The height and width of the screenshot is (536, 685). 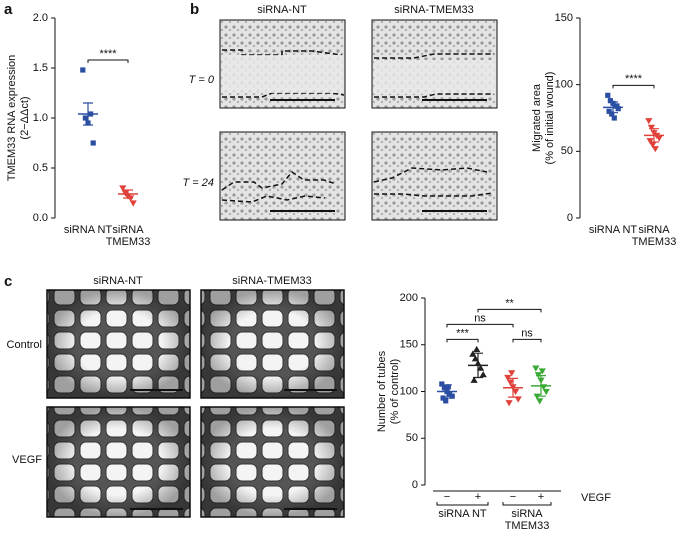 What do you see at coordinates (40, 118) in the screenshot?
I see `y-tick-label: 1.0` at bounding box center [40, 118].